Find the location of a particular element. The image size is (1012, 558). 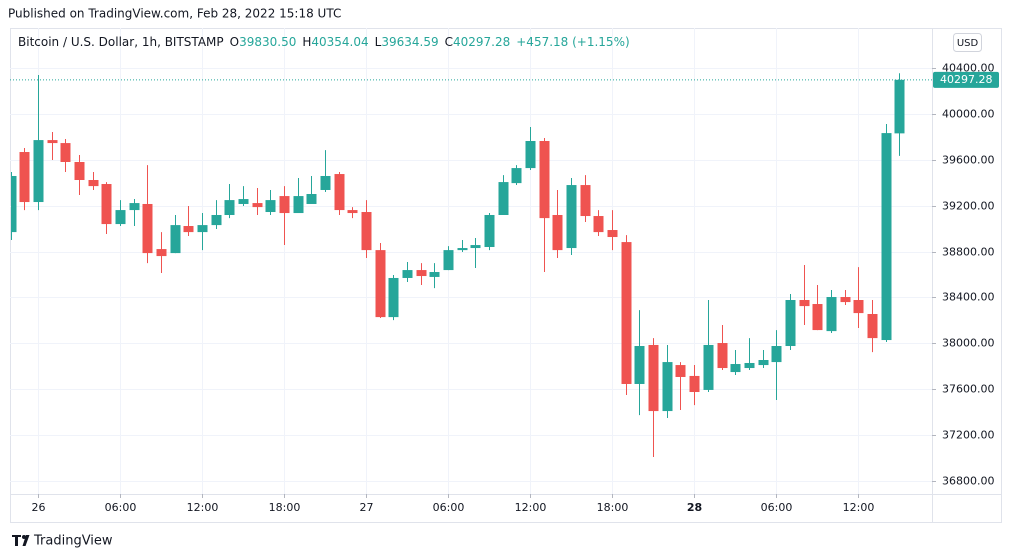

symbol: Bitcoin / U.S. Dollar, 1h, BITSTAMP is located at coordinates (121, 42).